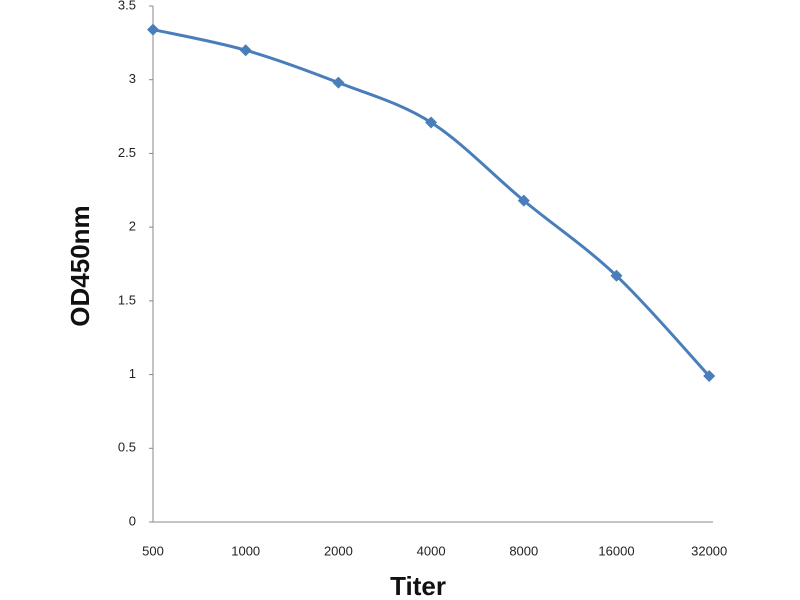 The width and height of the screenshot is (800, 600). What do you see at coordinates (127, 152) in the screenshot?
I see `y-tick-label: 2.5` at bounding box center [127, 152].